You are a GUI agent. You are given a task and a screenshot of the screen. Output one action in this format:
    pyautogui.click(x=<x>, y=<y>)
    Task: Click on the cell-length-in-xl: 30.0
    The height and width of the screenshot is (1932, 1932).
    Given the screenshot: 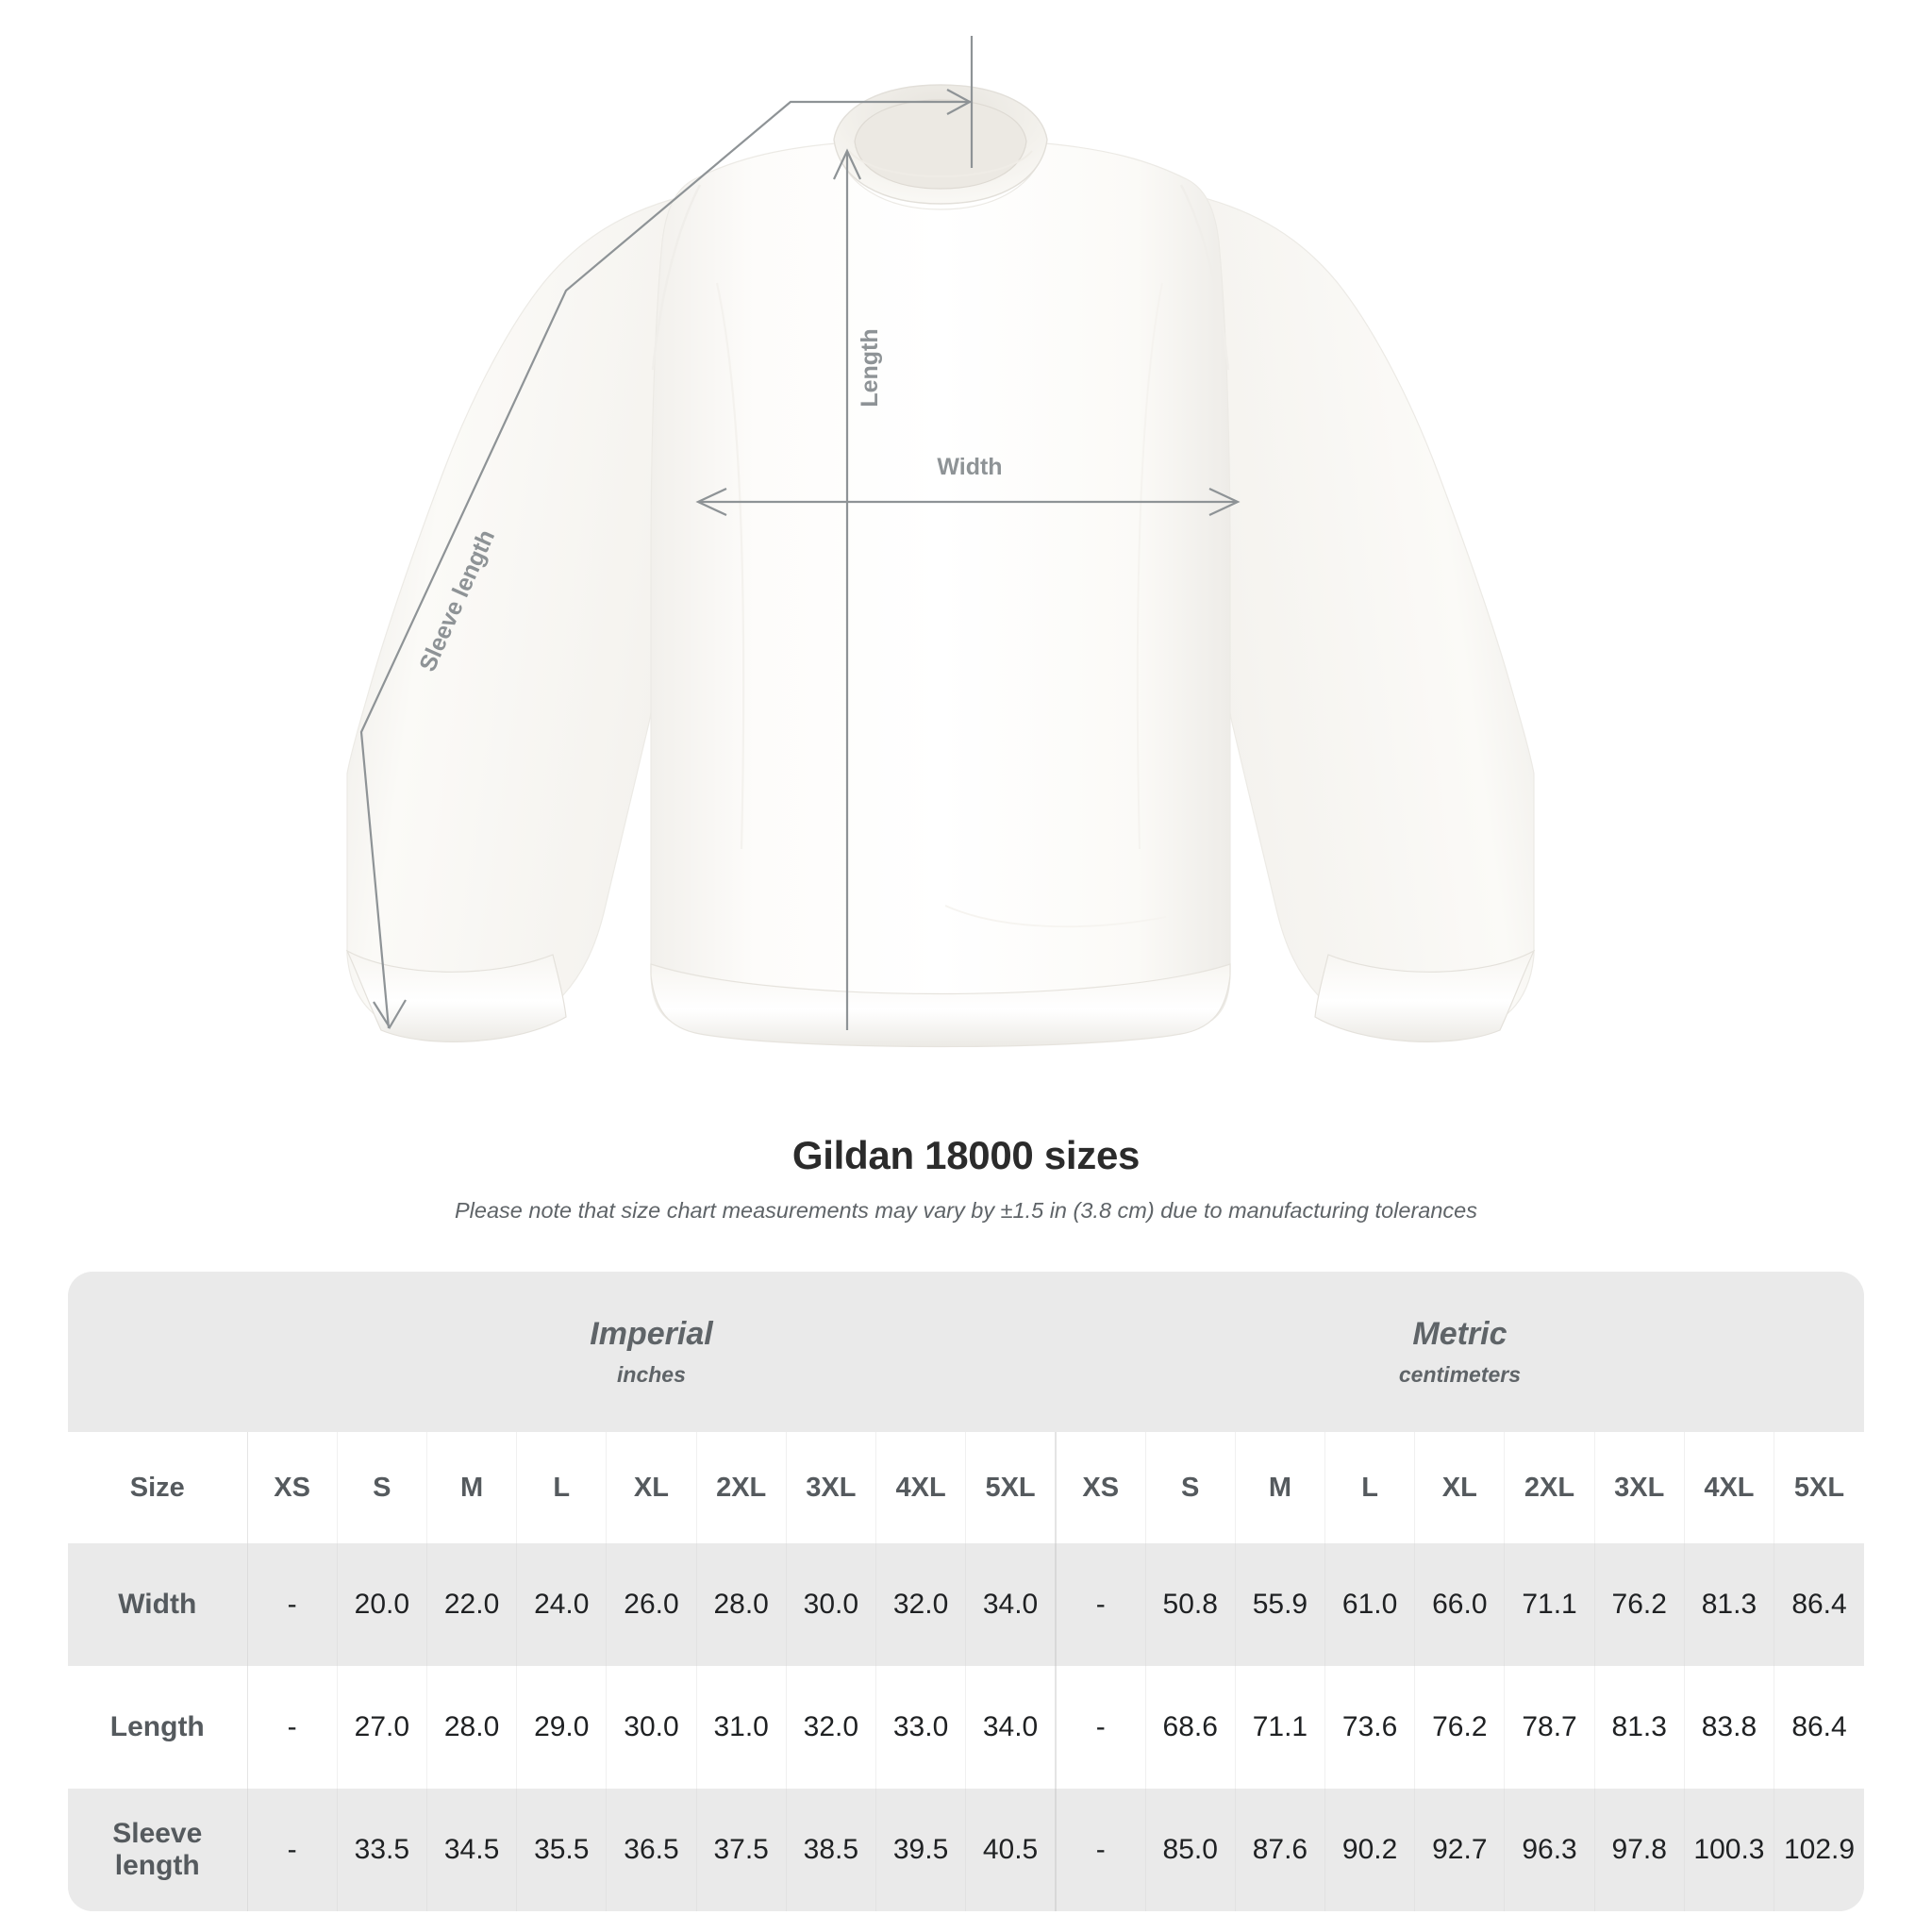 What is the action you would take?
    pyautogui.click(x=652, y=1728)
    